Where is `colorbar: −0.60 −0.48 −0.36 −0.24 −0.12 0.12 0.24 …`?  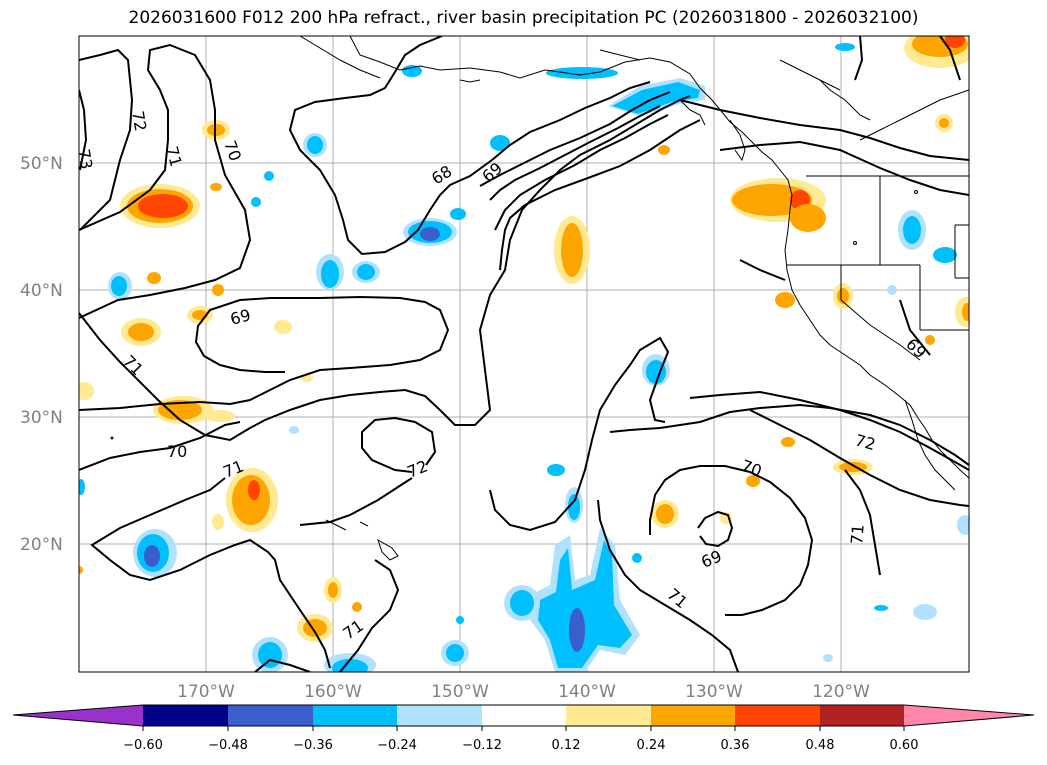 colorbar: −0.60 −0.48 −0.36 −0.24 −0.12 0.12 0.24 … is located at coordinates (523, 728).